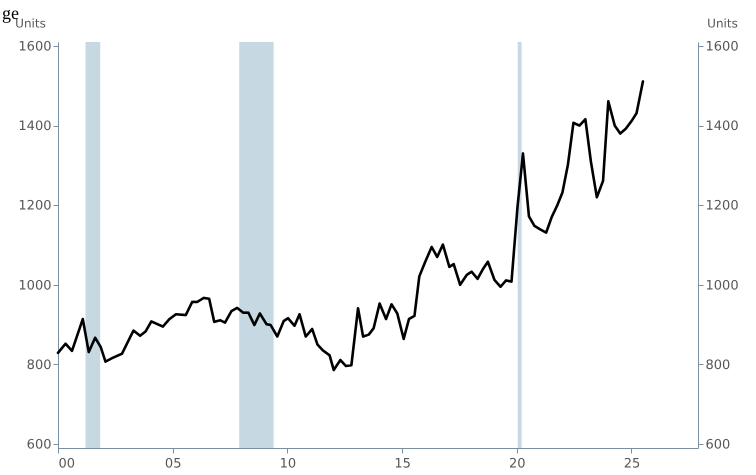  What do you see at coordinates (39, 445) in the screenshot?
I see `y-tick-label: 600` at bounding box center [39, 445].